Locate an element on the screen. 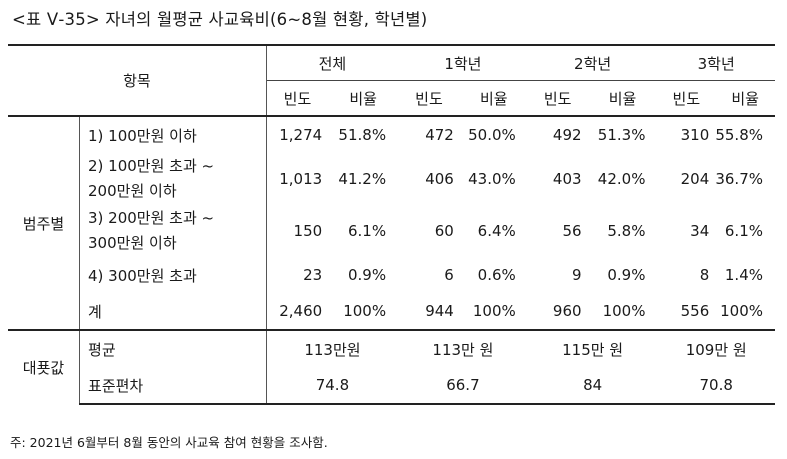 The image size is (787, 459). cell-value: 109만 원 is located at coordinates (716, 348).